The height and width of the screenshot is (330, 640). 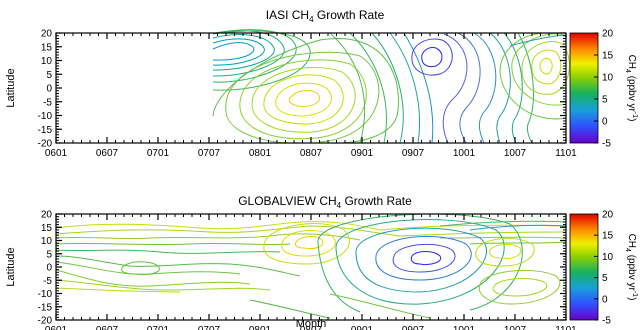 What do you see at coordinates (47, 281) in the screenshot?
I see `y-tick-label: -5` at bounding box center [47, 281].